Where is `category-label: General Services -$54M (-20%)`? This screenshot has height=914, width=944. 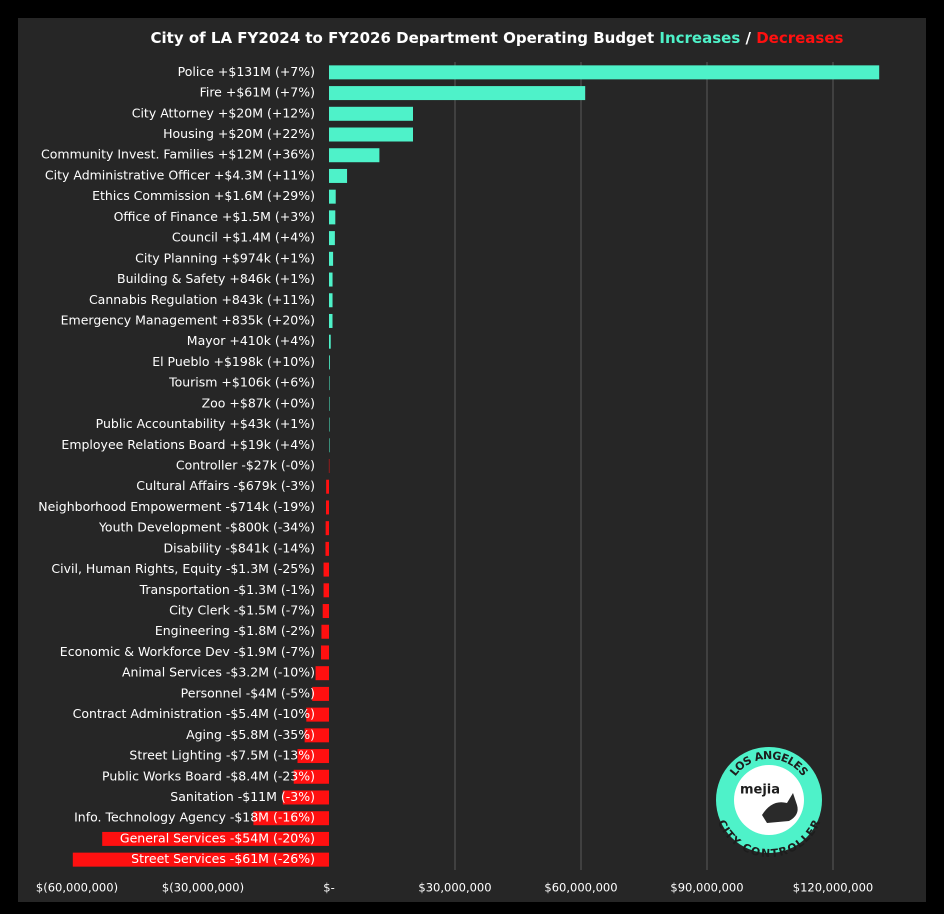 category-label: General Services -$54M (-20%) is located at coordinates (217, 837).